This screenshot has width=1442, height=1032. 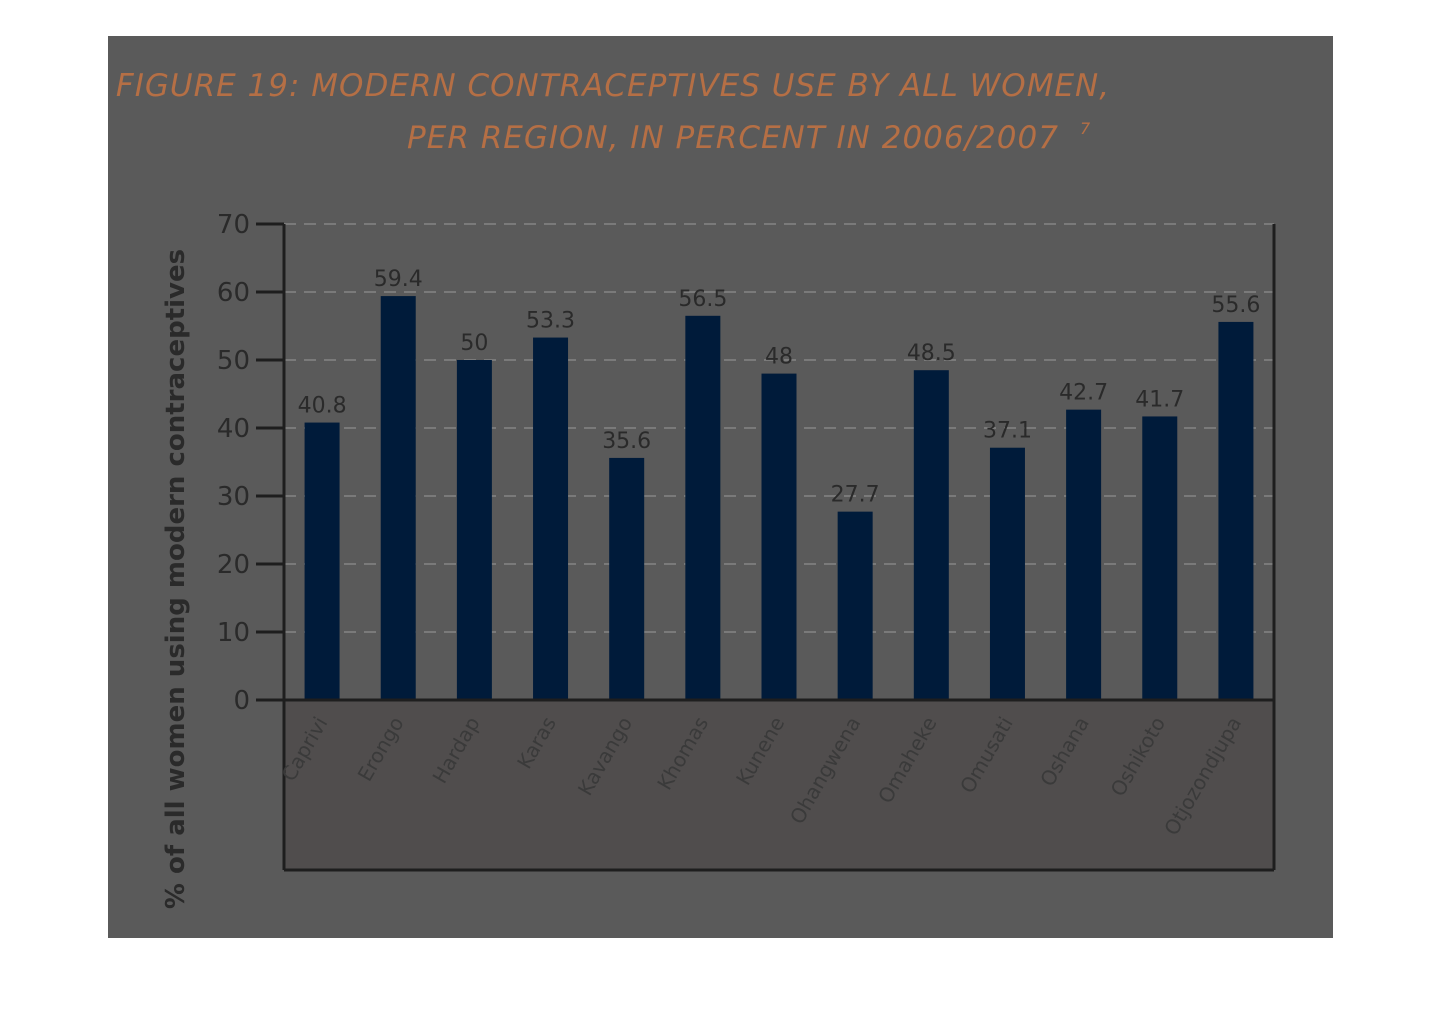 What do you see at coordinates (779, 785) in the screenshot?
I see `category-panel` at bounding box center [779, 785].